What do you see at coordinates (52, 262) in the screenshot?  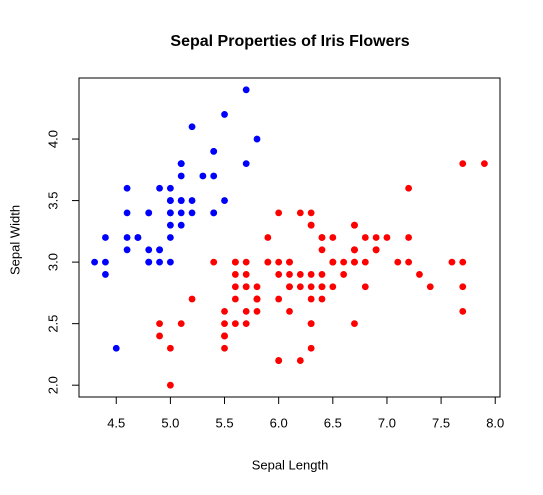 I see `y-tick-label: 3.0` at bounding box center [52, 262].